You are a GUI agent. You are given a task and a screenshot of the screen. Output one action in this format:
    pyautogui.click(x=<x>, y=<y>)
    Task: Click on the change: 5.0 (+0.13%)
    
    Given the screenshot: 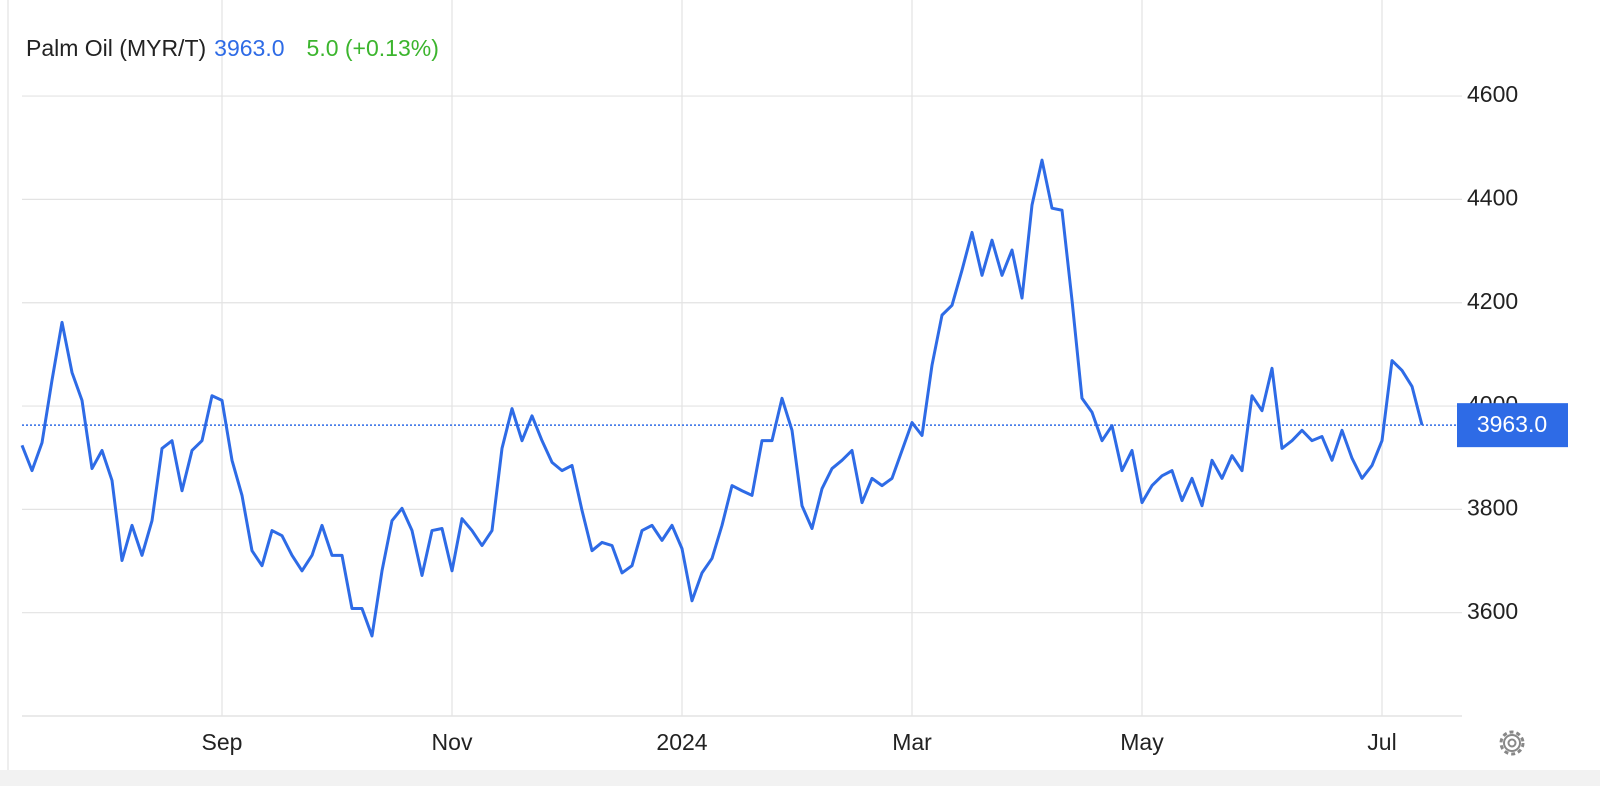 What is the action you would take?
    pyautogui.click(x=373, y=48)
    